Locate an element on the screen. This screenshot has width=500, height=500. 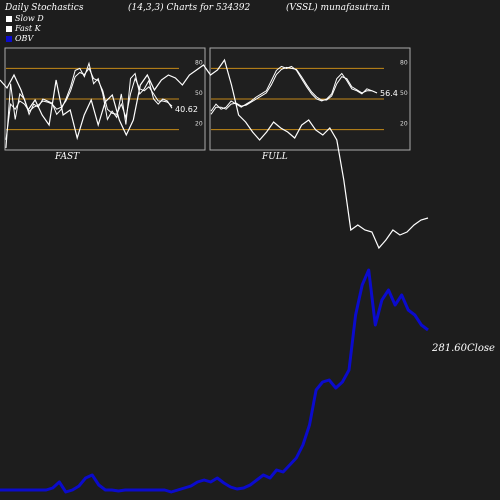
fast-tick-label: 80 is located at coordinates (199, 62).